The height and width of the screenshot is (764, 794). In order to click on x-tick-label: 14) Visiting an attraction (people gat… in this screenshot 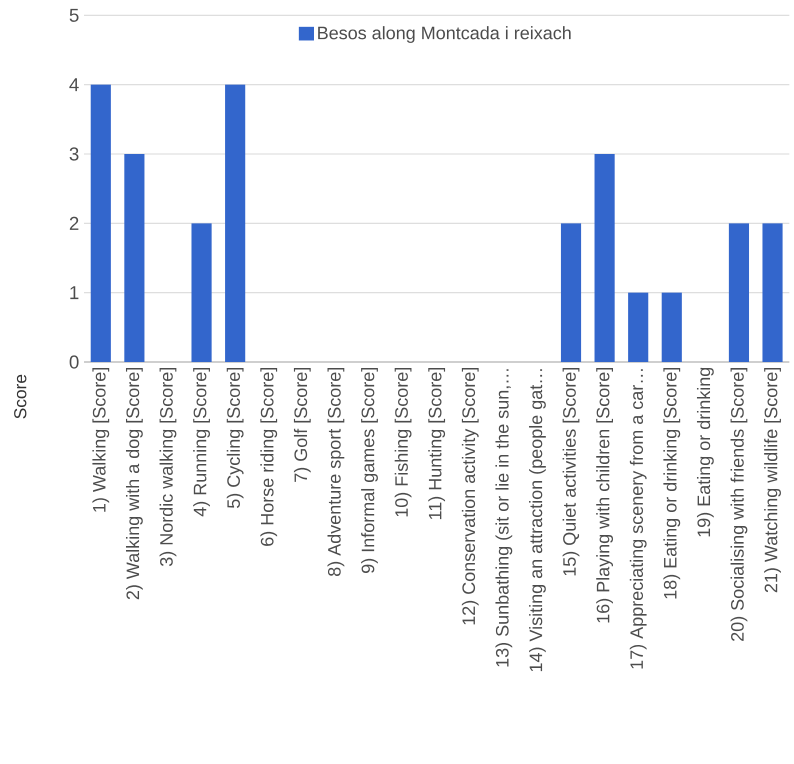, I will do `click(537, 520)`.